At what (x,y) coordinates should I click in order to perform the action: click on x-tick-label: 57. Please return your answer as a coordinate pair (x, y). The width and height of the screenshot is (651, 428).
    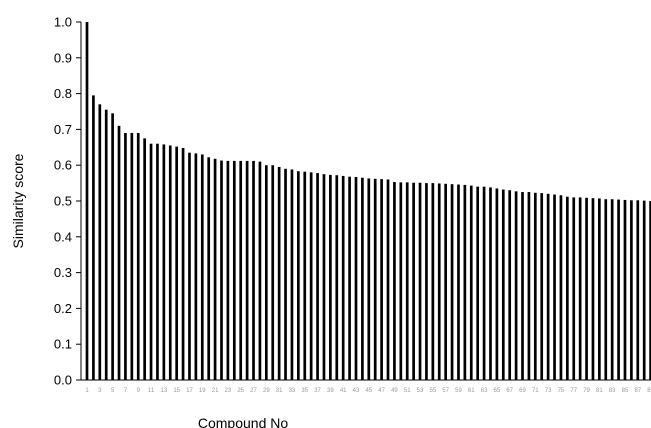
    Looking at the image, I should click on (445, 391).